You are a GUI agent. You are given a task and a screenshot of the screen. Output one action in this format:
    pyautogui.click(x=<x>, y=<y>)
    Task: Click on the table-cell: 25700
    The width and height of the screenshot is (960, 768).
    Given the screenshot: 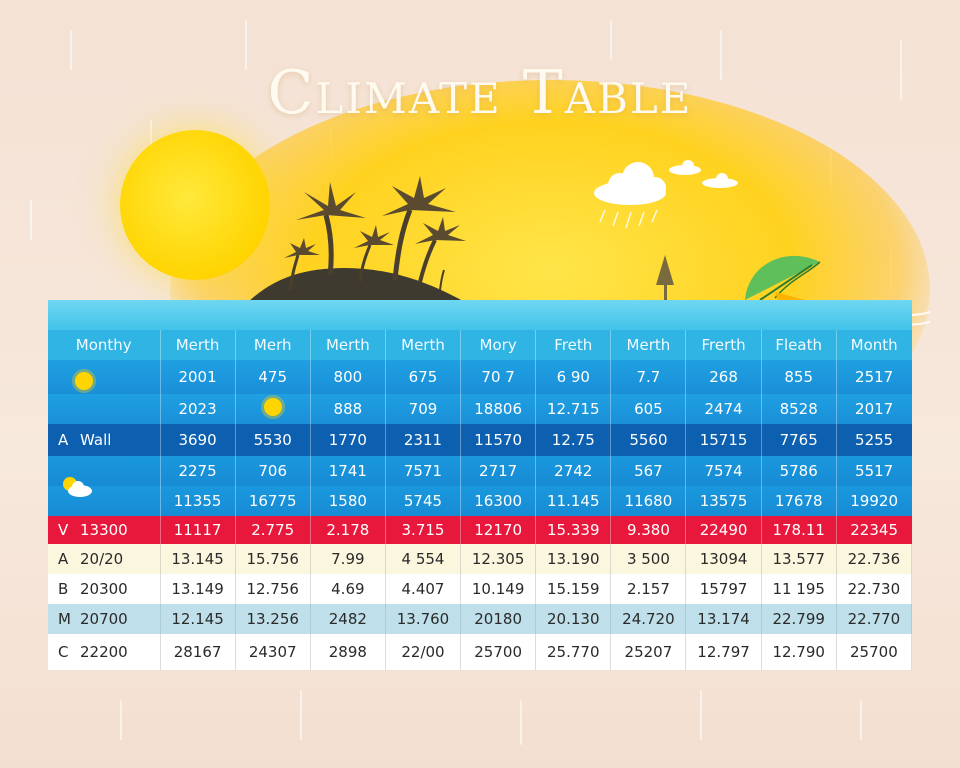 What is the action you would take?
    pyautogui.click(x=498, y=652)
    